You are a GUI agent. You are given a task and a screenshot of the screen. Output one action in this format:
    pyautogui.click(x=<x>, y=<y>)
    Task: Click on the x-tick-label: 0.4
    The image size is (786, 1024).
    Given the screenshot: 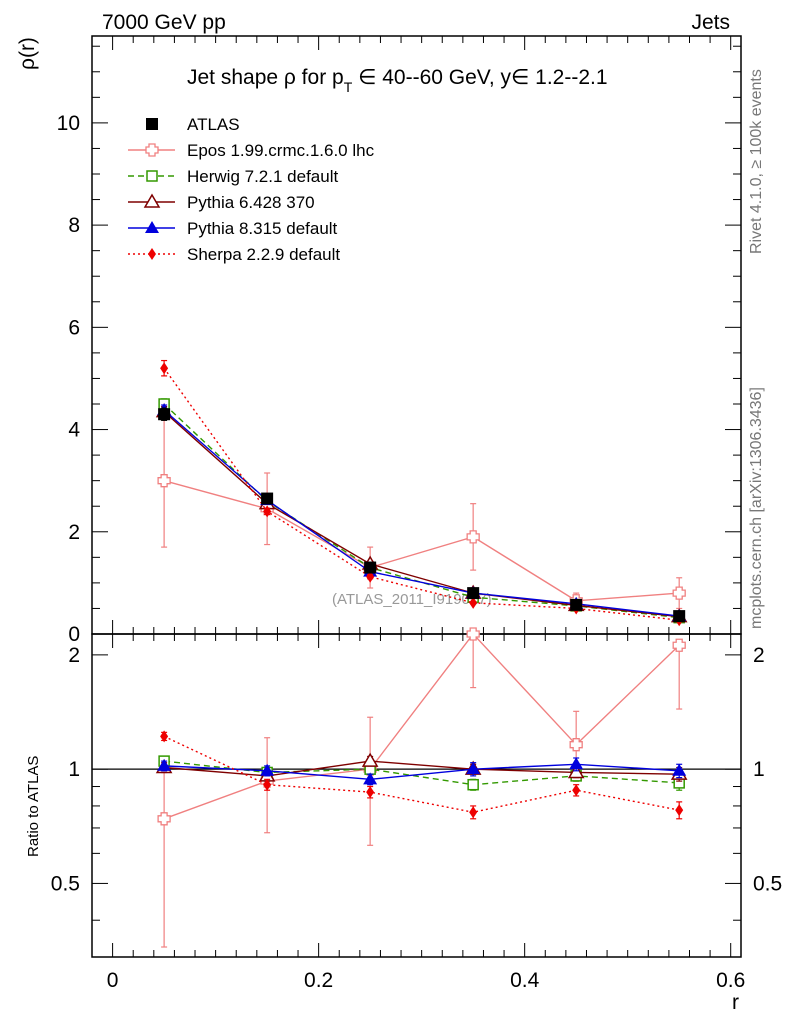 What is the action you would take?
    pyautogui.click(x=525, y=980)
    